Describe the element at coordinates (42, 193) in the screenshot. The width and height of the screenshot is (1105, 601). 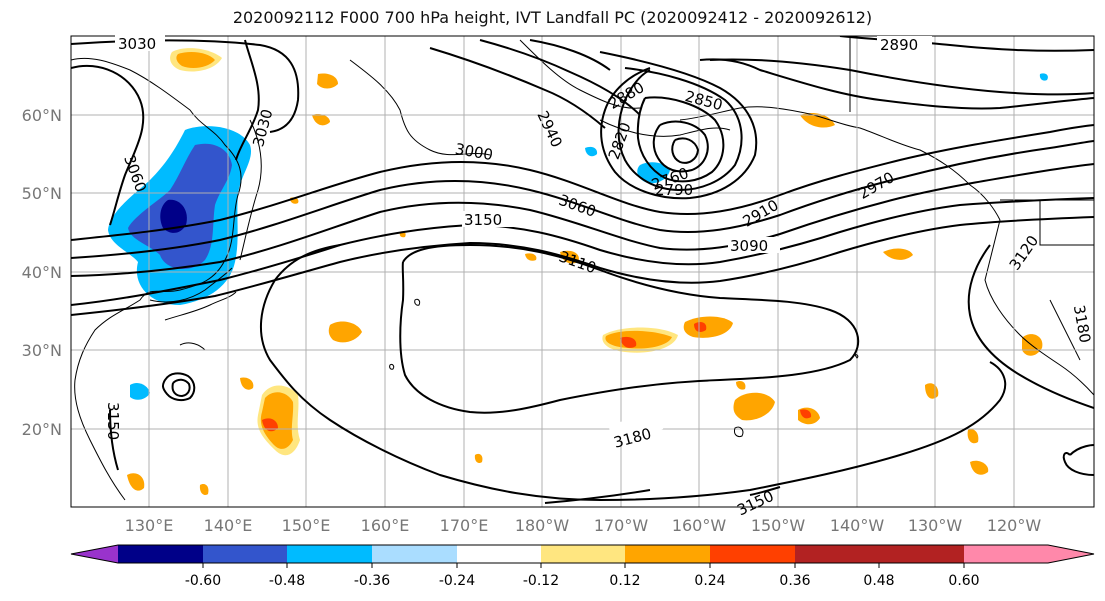
I see `lat-label: 50°N` at that location.